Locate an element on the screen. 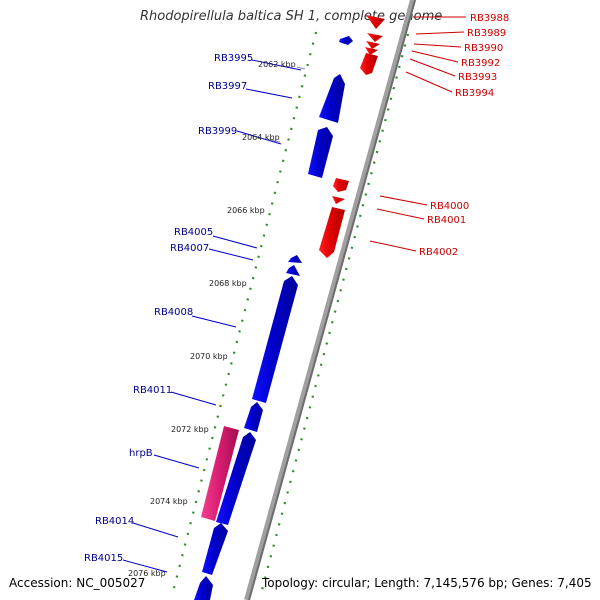 Image resolution: width=600 pixels, height=600 pixels. position-label: 2068 kbp is located at coordinates (228, 283).